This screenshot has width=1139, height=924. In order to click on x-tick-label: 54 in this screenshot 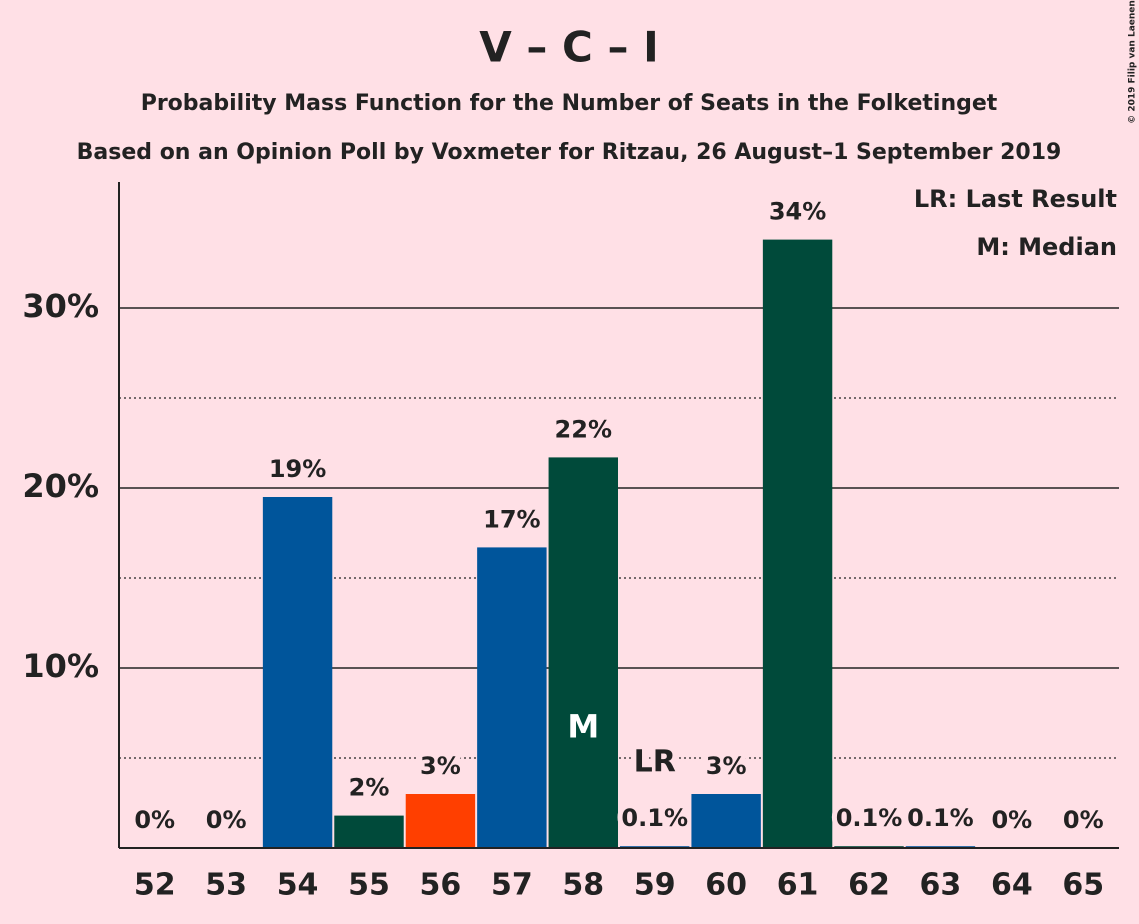, I will do `click(298, 885)`.